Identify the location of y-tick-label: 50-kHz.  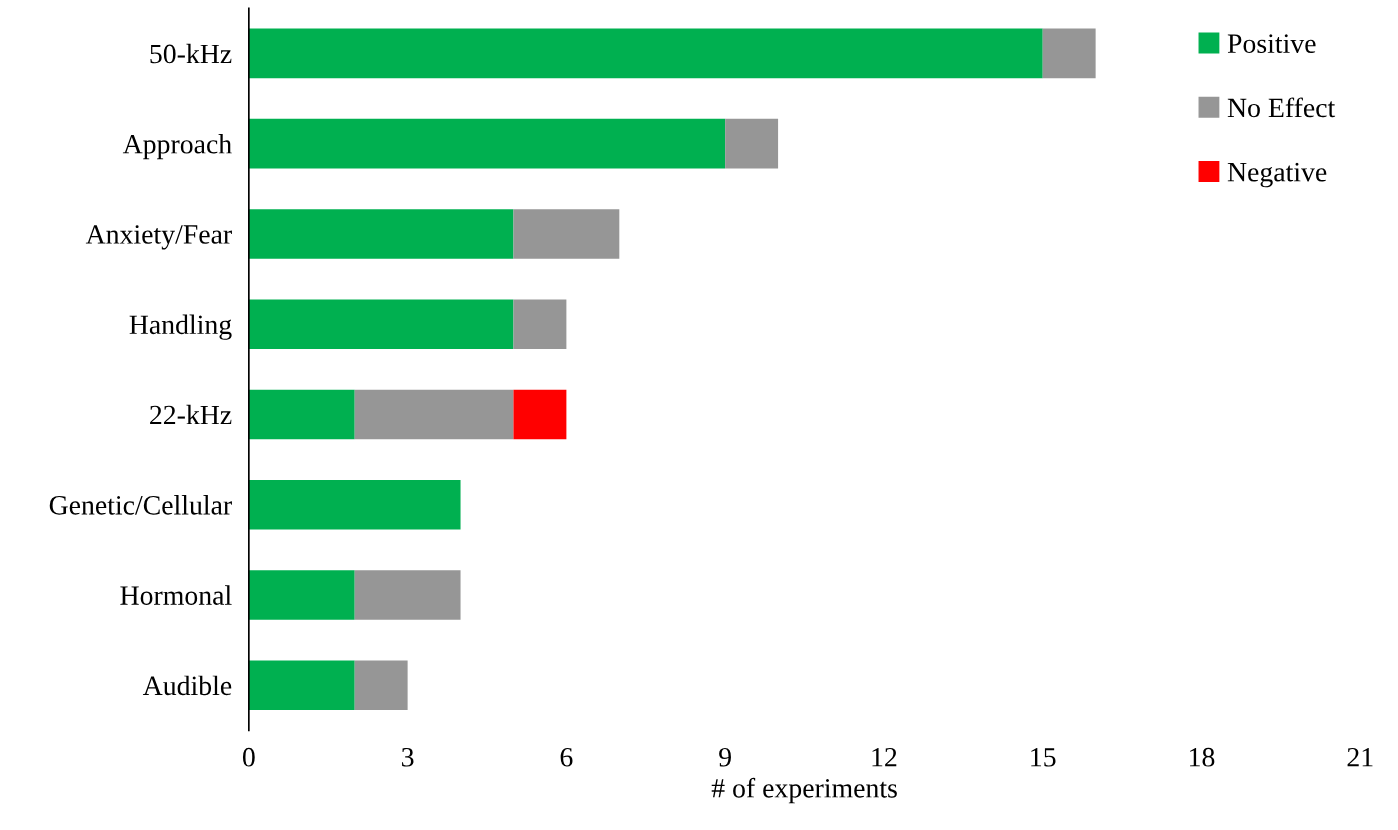
(191, 53).